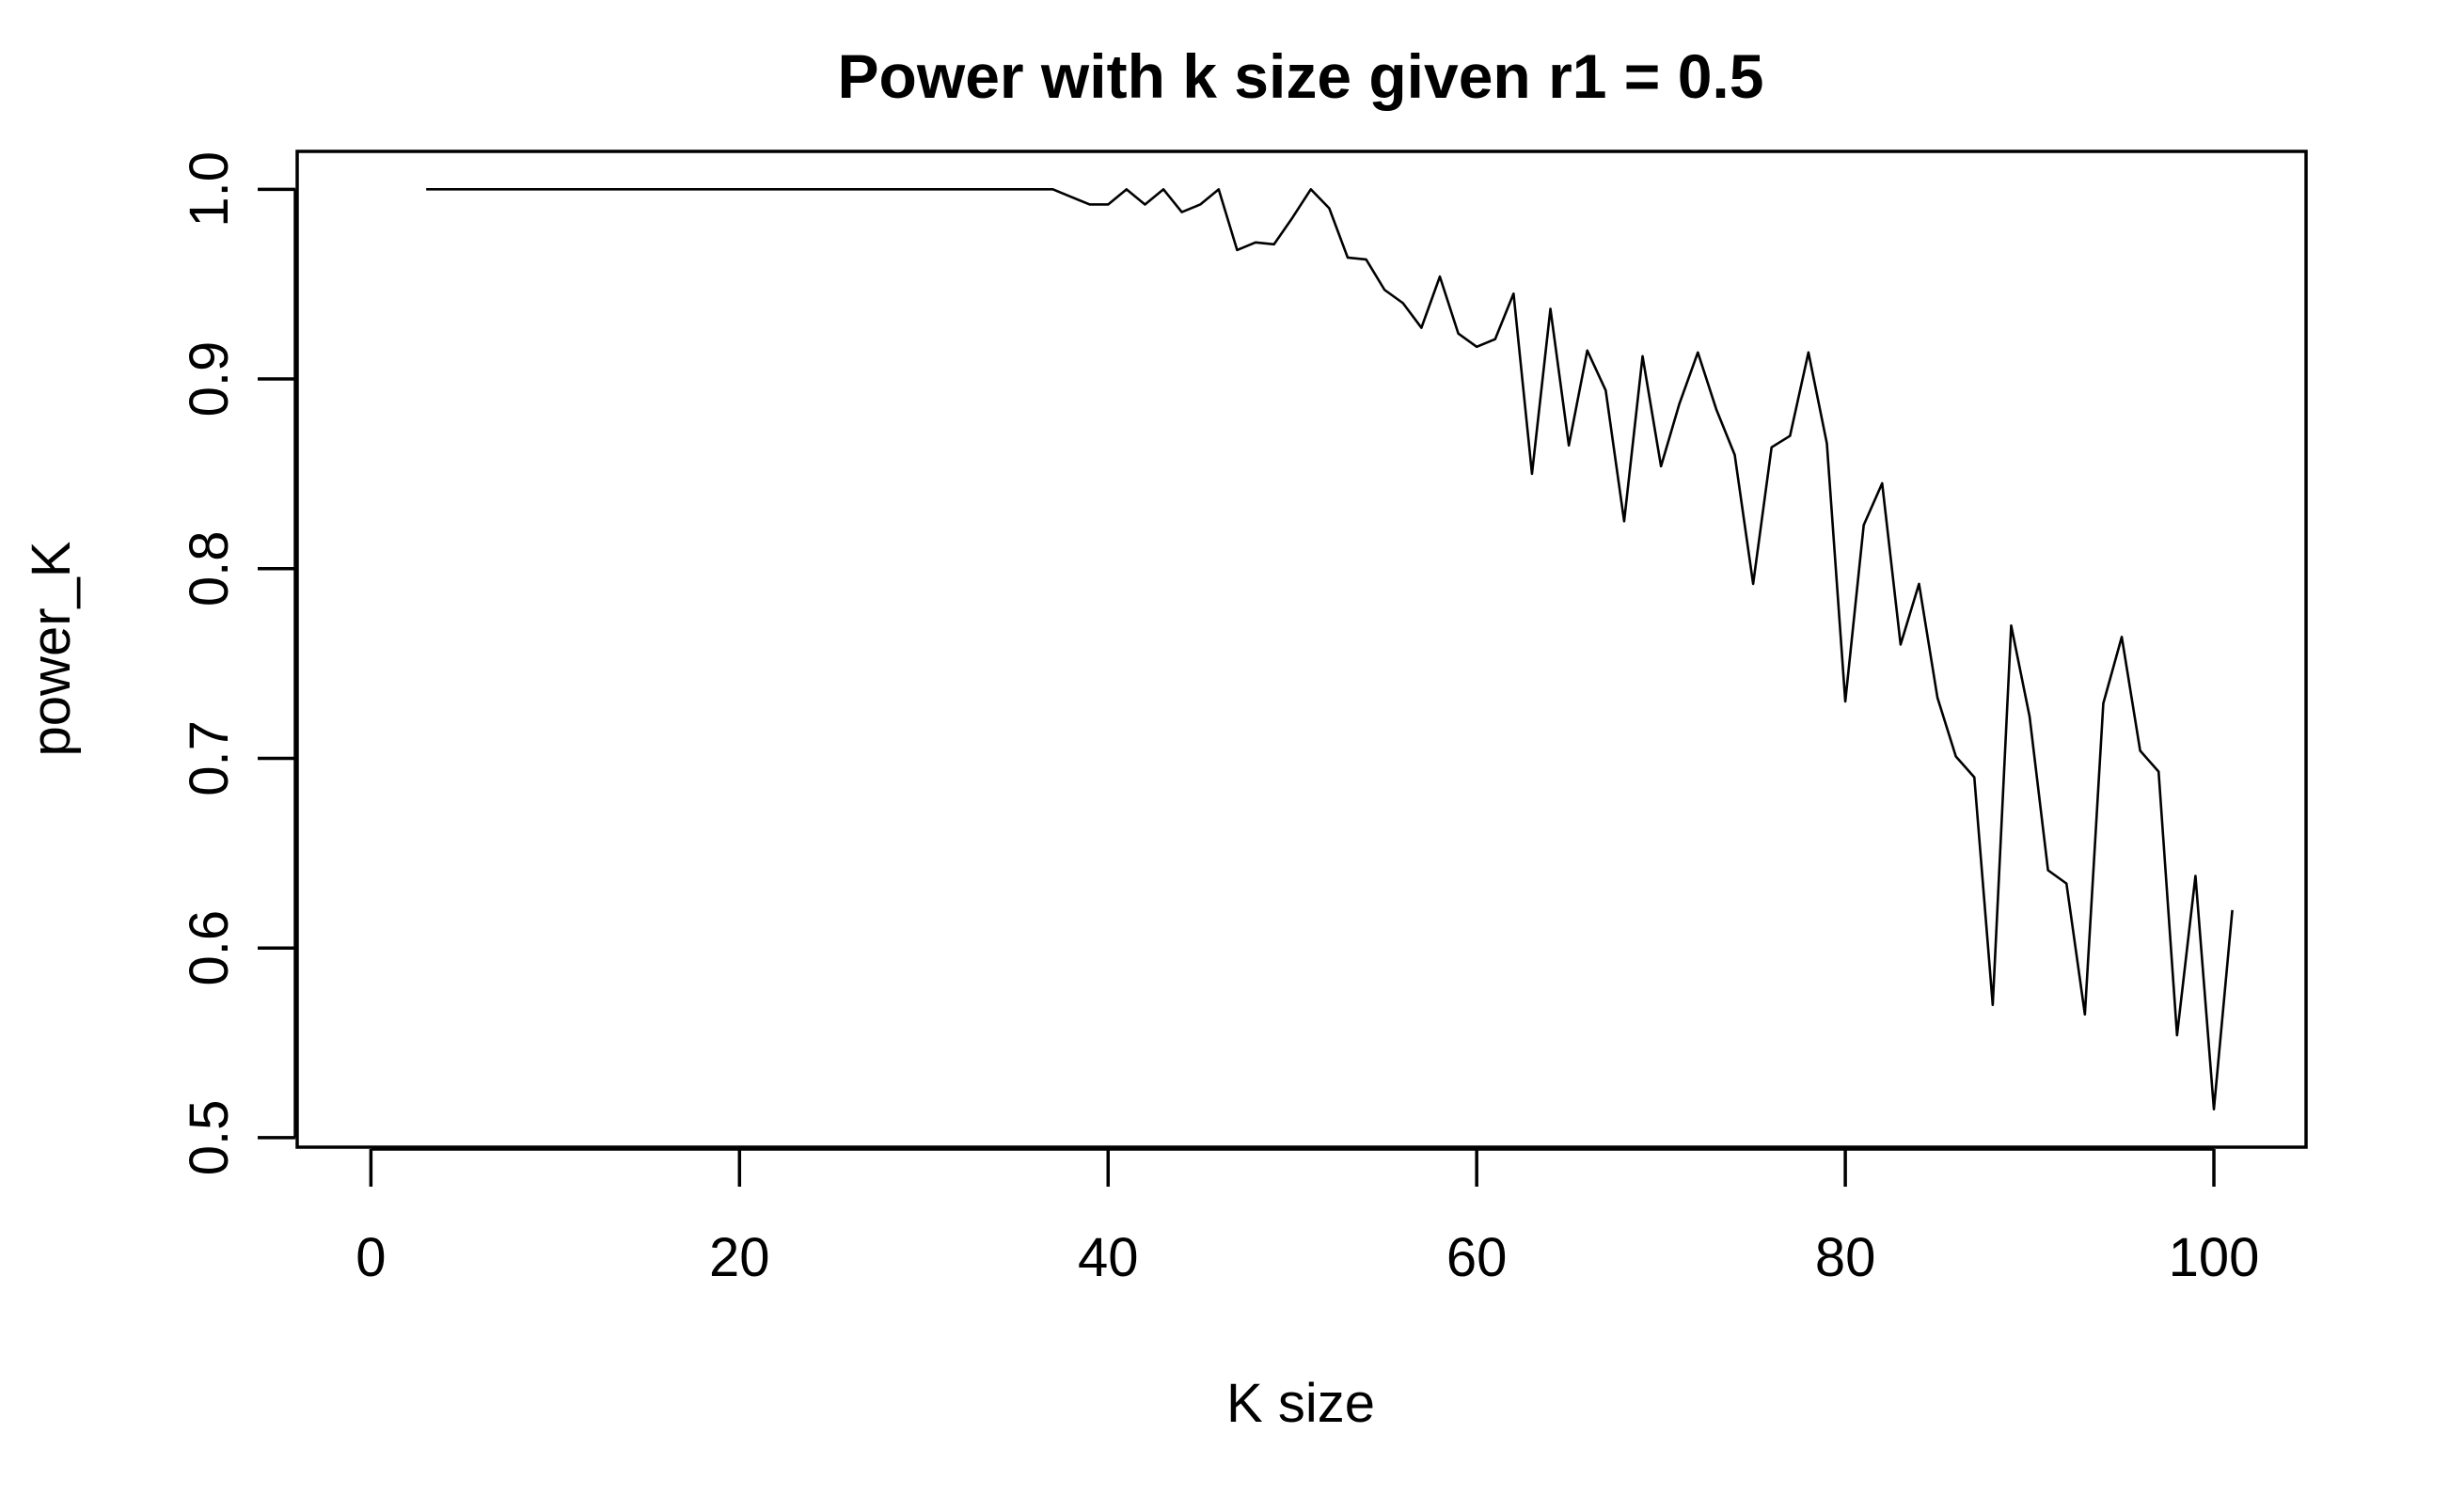  Describe the element at coordinates (209, 758) in the screenshot. I see `y-tick-label: 0.7` at that location.